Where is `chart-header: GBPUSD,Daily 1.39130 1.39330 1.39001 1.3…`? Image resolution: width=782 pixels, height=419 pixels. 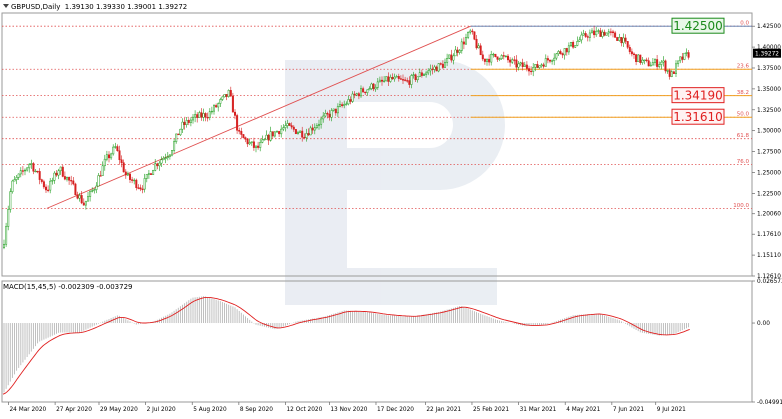 chart-header: GBPUSD,Daily 1.39130 1.39330 1.39001 1.3… is located at coordinates (95, 7).